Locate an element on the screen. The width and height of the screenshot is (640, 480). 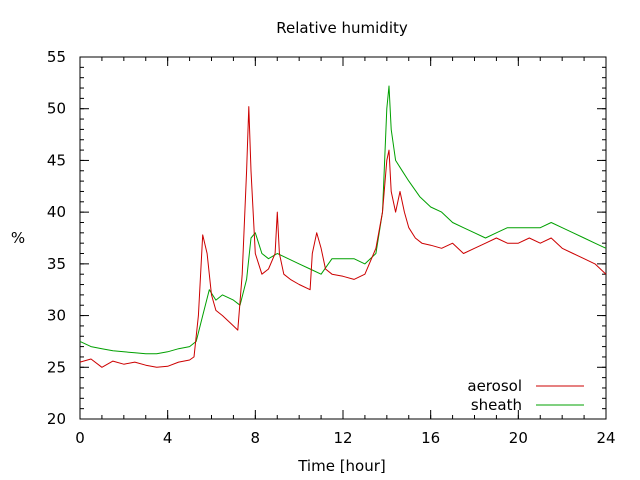
x-tick-label: 8 is located at coordinates (256, 438).